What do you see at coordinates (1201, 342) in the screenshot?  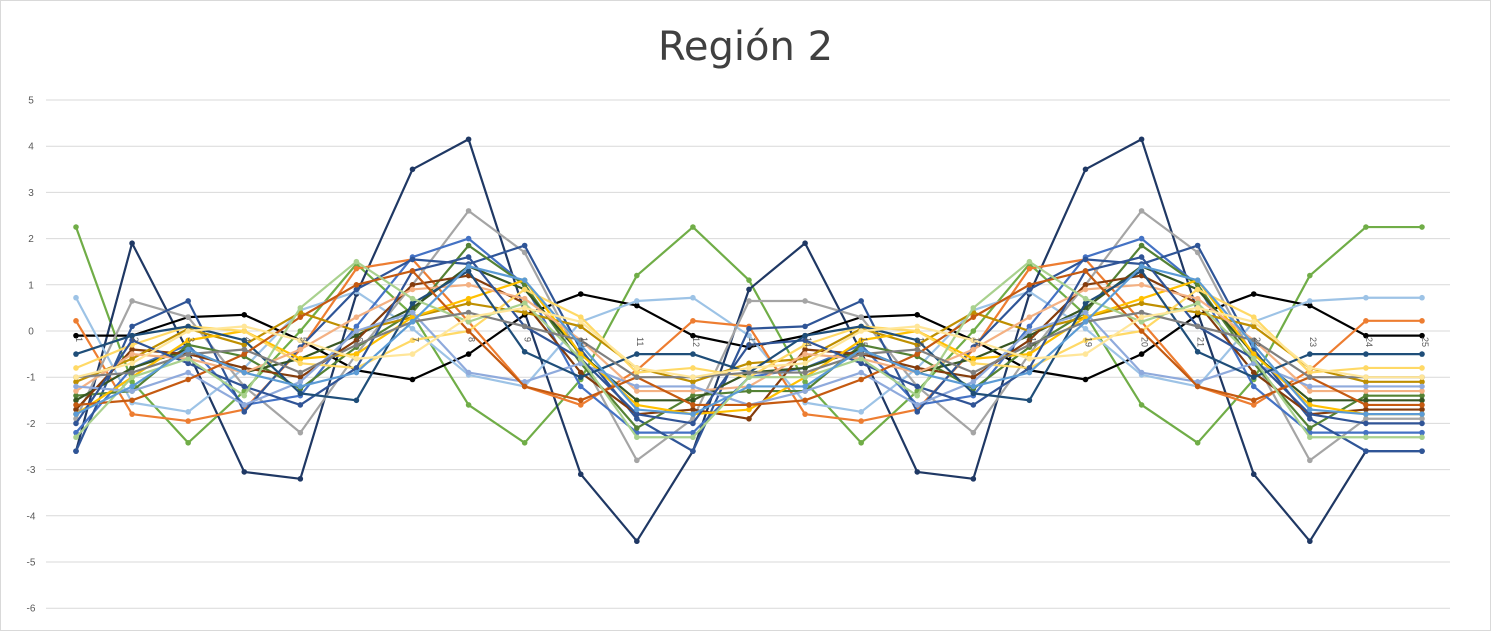 I see `x-tick-label: 21` at bounding box center [1201, 342].